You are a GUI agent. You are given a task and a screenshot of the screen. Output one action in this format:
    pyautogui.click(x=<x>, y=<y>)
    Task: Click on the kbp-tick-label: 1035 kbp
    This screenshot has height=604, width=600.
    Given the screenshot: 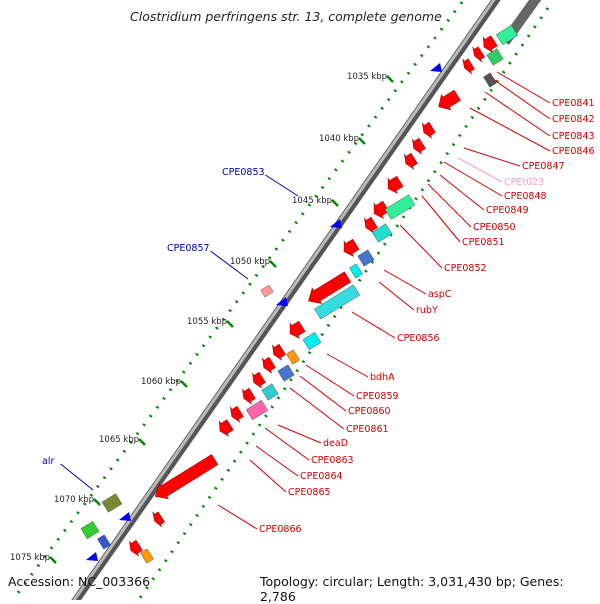 What is the action you would take?
    pyautogui.click(x=367, y=77)
    